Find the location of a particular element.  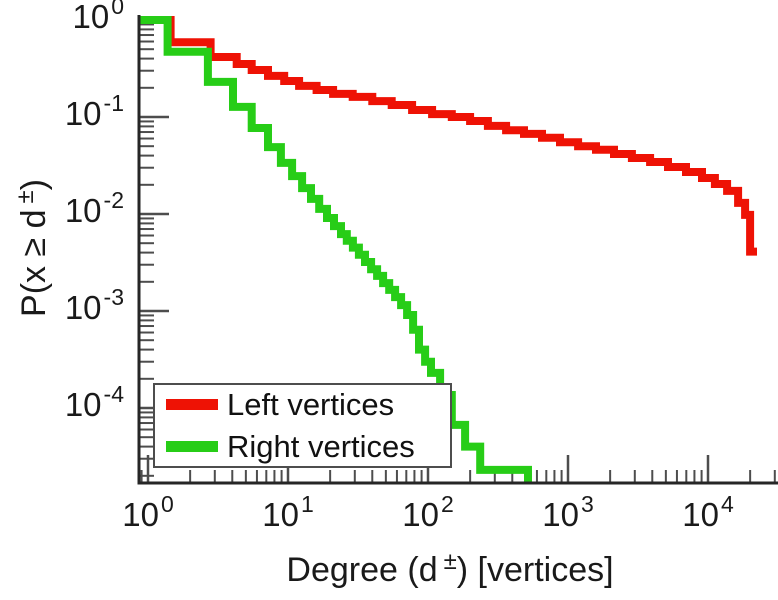

y-tick-label-10e-2: 10⁻² is located at coordinates (94, 207).